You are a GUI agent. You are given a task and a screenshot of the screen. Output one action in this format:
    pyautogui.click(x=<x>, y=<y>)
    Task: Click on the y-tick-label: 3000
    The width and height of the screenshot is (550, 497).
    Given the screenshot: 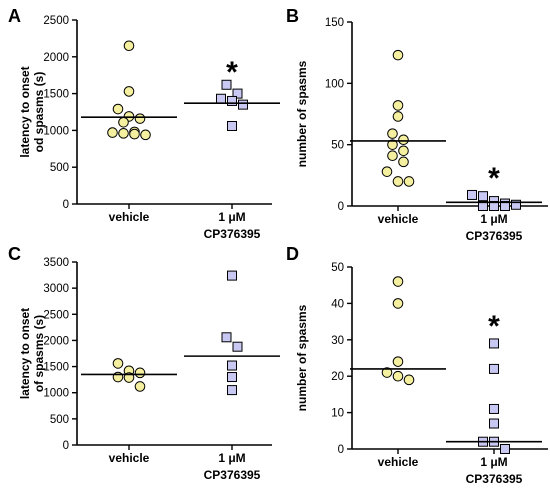 What is the action you would take?
    pyautogui.click(x=56, y=289)
    